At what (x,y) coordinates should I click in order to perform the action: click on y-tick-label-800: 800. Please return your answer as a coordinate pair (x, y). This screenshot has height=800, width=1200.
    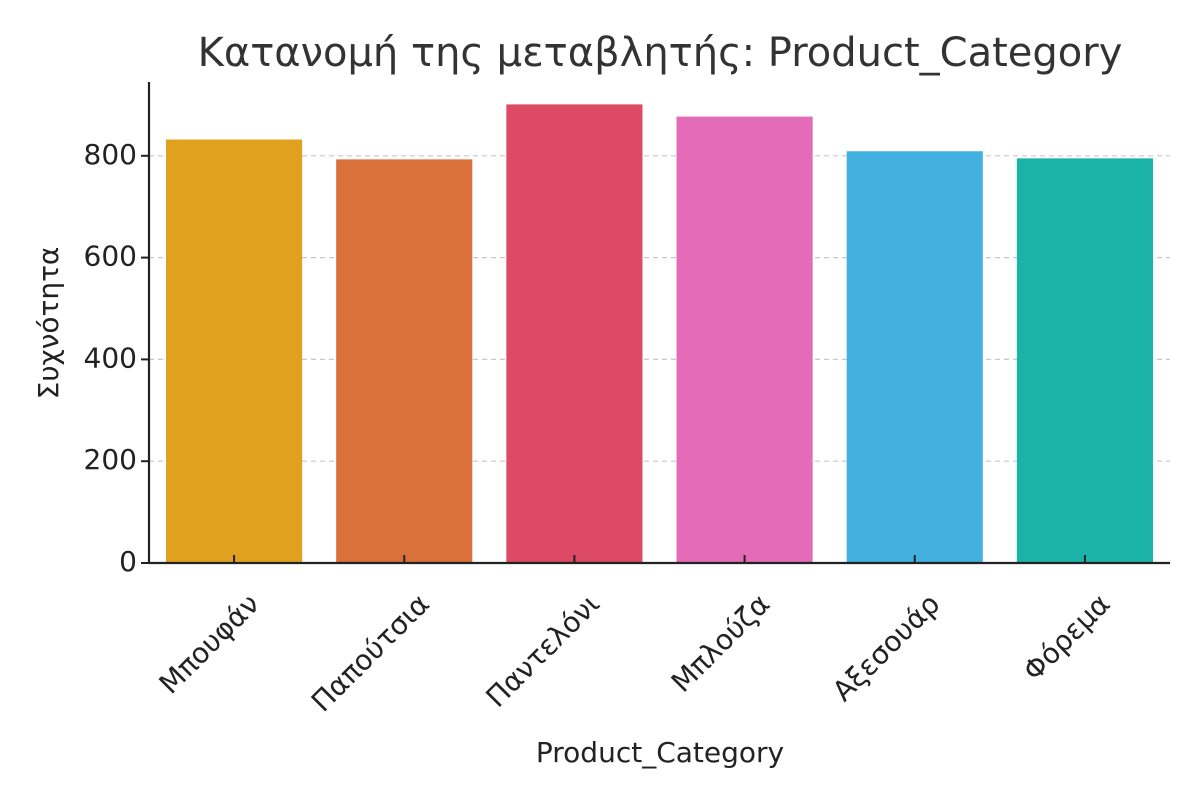
    Looking at the image, I should click on (110, 154).